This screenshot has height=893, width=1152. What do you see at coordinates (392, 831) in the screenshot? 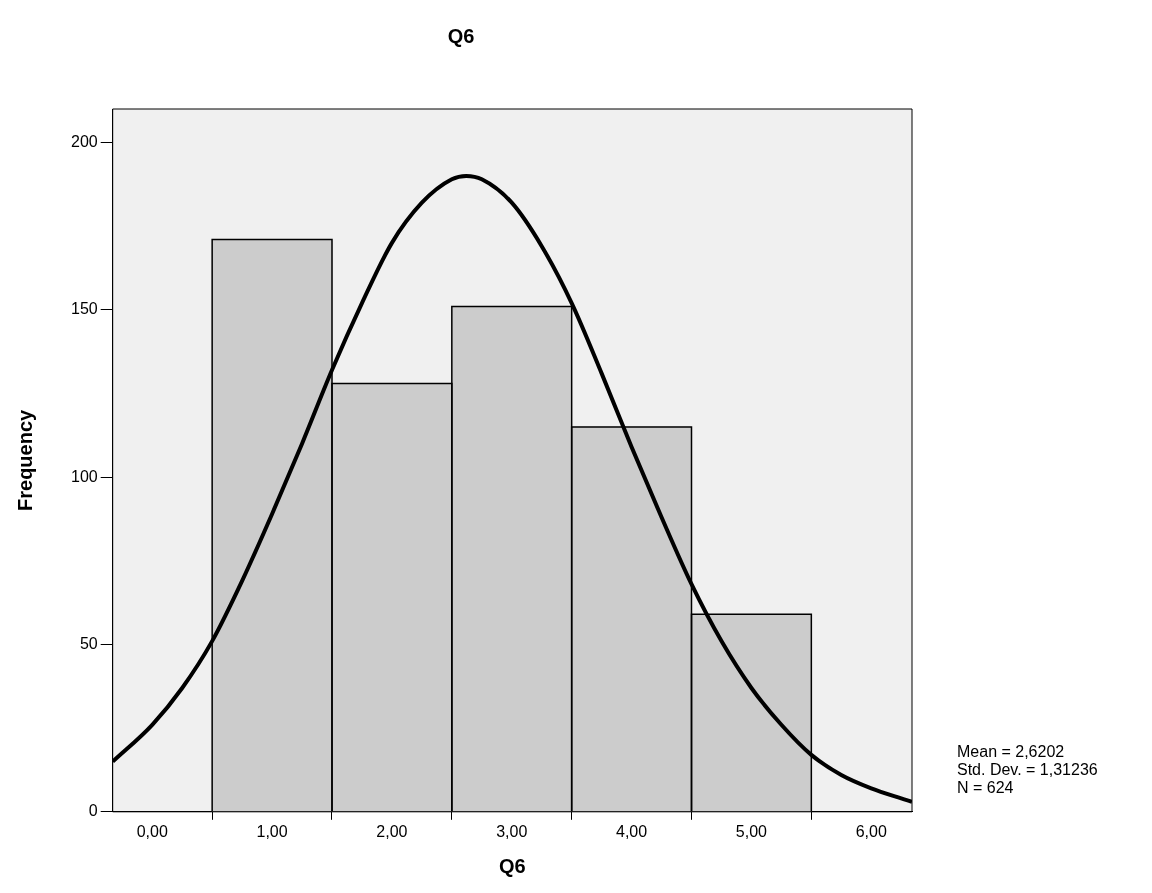
I see `x-tick-label: 2,00` at bounding box center [392, 831].